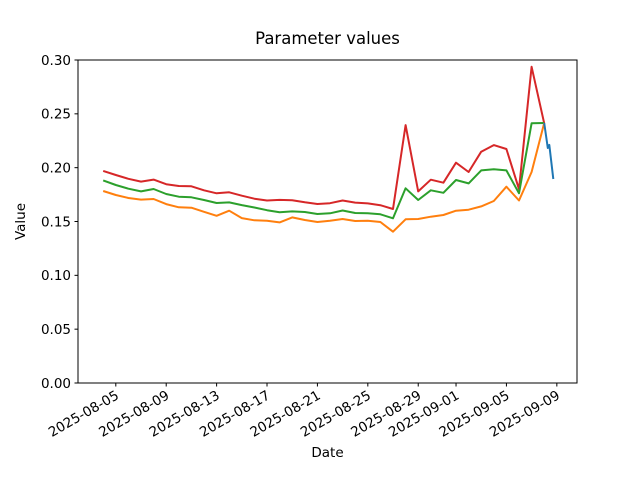 The width and height of the screenshot is (640, 484). What do you see at coordinates (327, 38) in the screenshot?
I see `chart-title: Parameter values` at bounding box center [327, 38].